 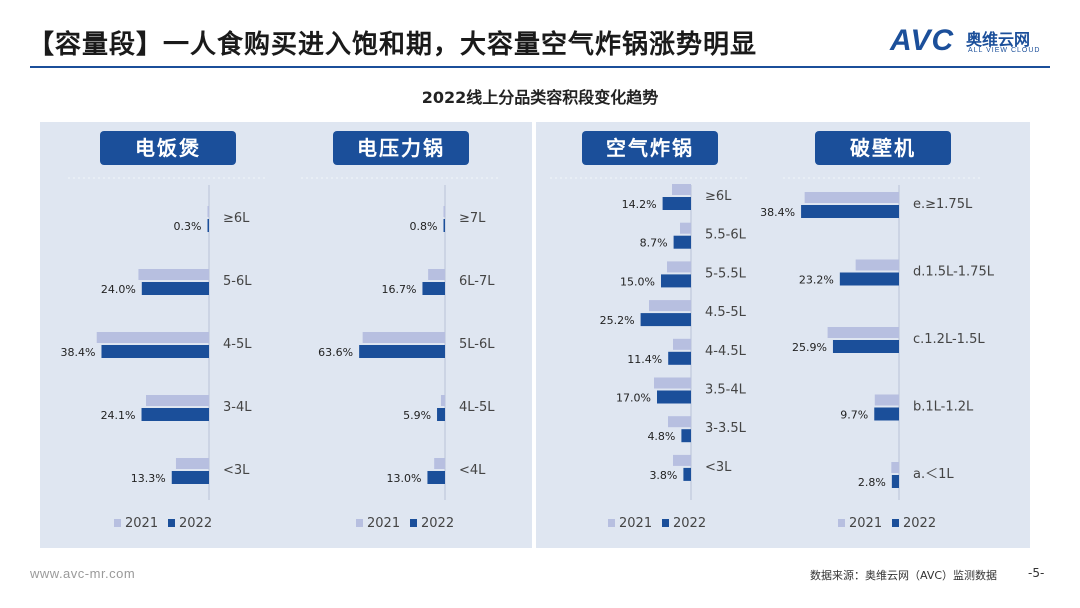 I want to click on category-label: <3L, so click(x=718, y=467).